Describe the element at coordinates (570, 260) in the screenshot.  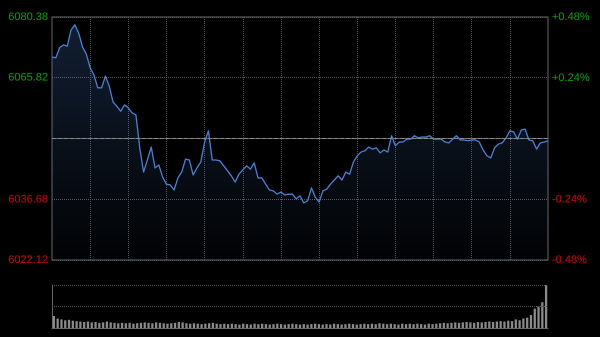
I see `y2-tick-label: -0.48%` at that location.